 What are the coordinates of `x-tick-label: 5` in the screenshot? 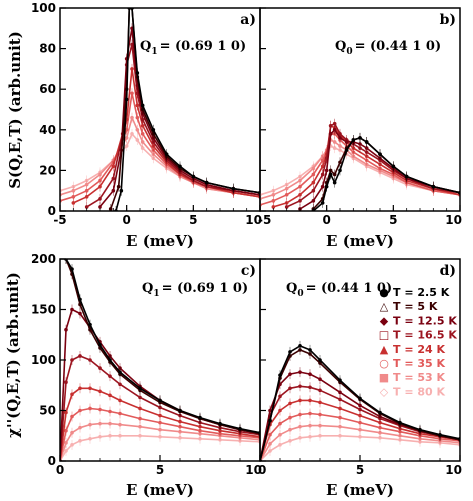 It's located at (393, 220).